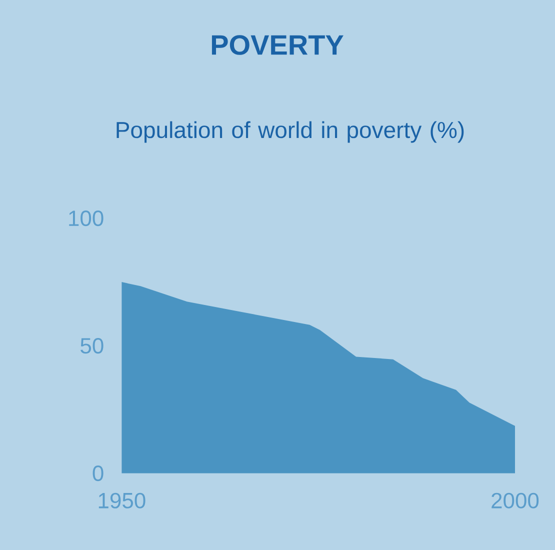 The image size is (555, 550). Describe the element at coordinates (515, 500) in the screenshot. I see `x-tick-label: 2000` at that location.